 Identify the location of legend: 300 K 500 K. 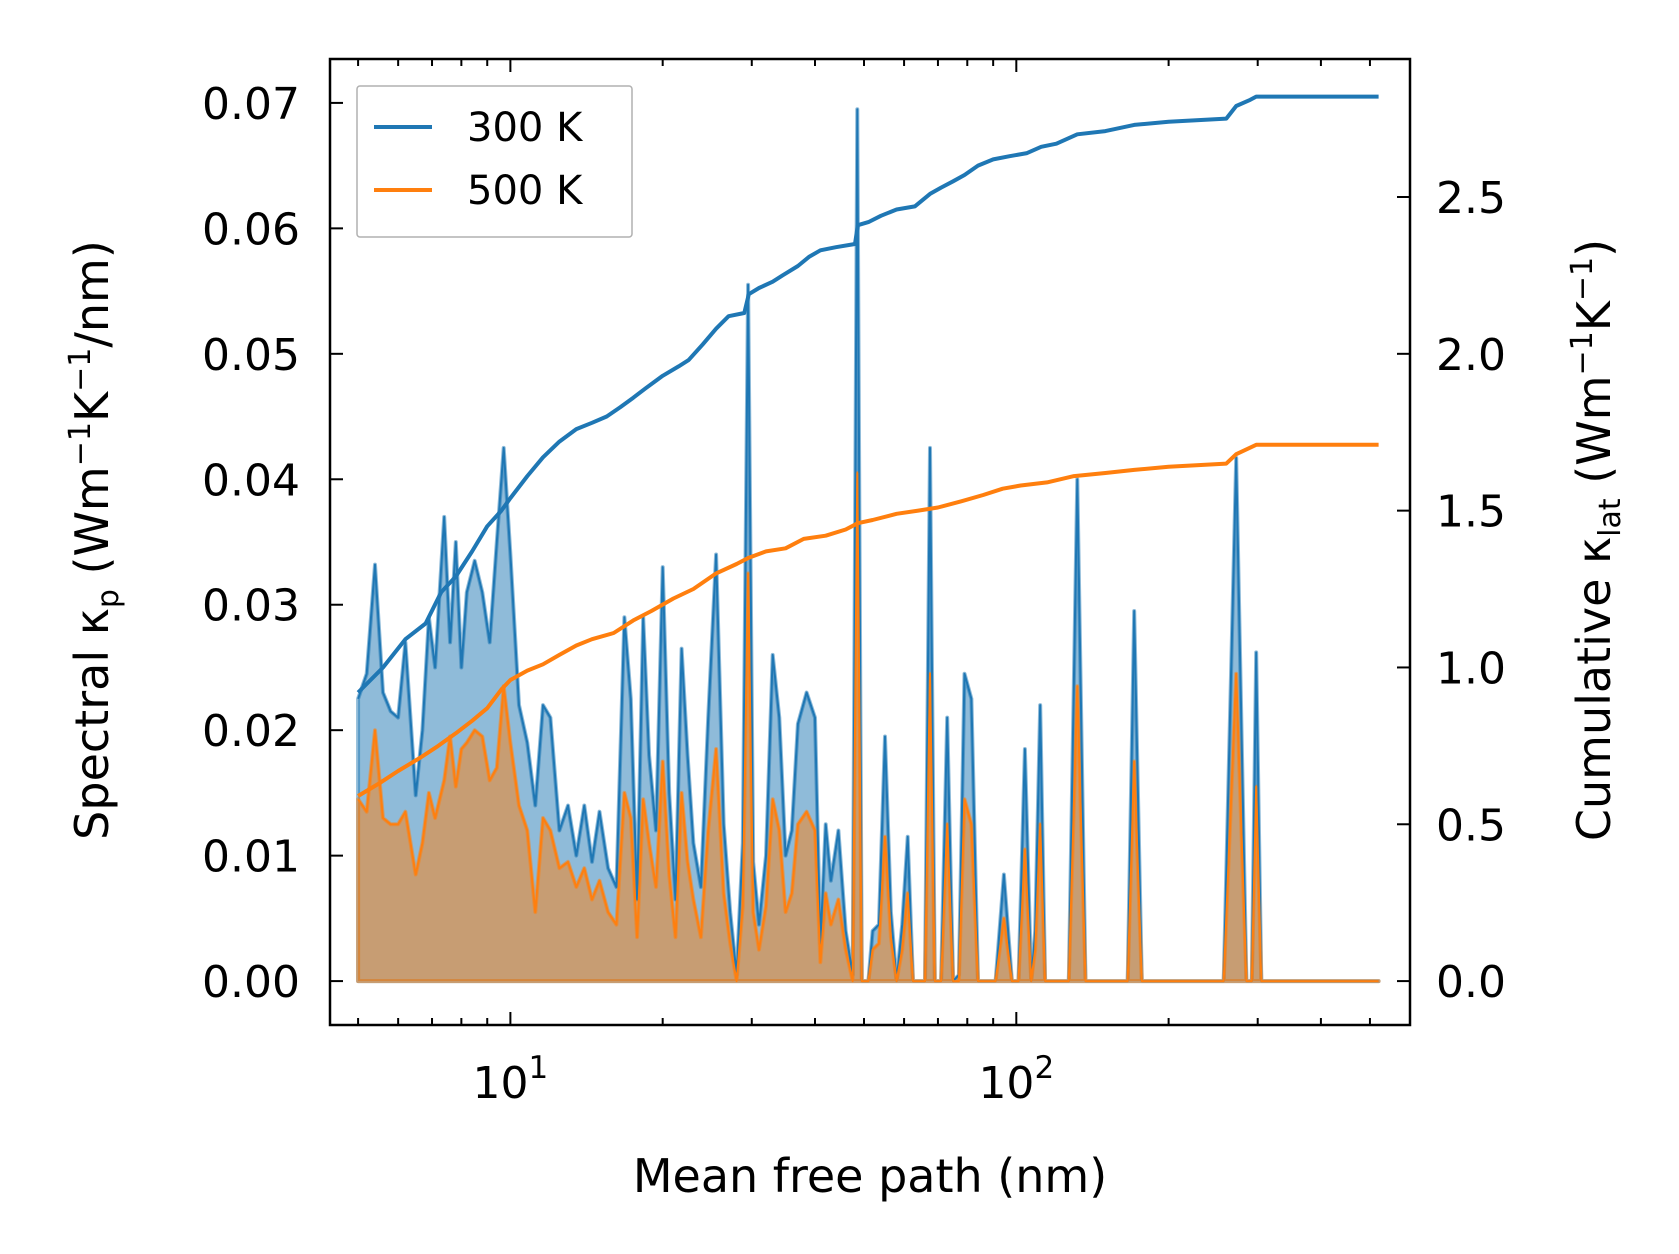
(494, 161).